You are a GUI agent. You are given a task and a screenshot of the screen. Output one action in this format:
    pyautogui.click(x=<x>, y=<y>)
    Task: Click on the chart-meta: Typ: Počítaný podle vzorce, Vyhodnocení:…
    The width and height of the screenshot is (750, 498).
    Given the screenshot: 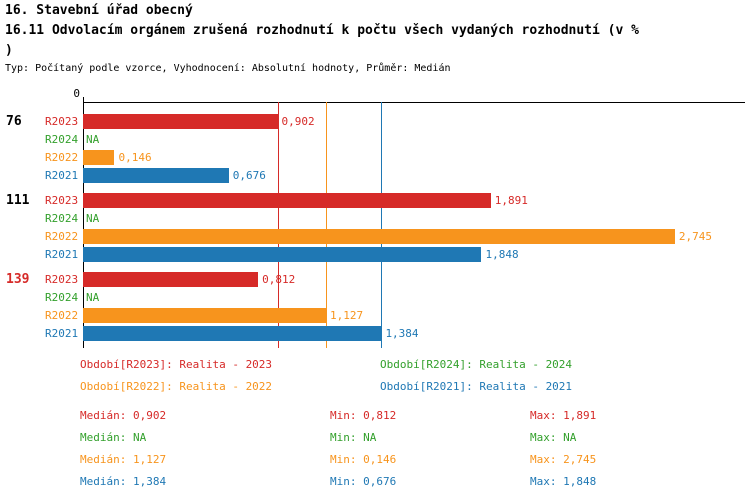 What is the action you would take?
    pyautogui.click(x=228, y=68)
    